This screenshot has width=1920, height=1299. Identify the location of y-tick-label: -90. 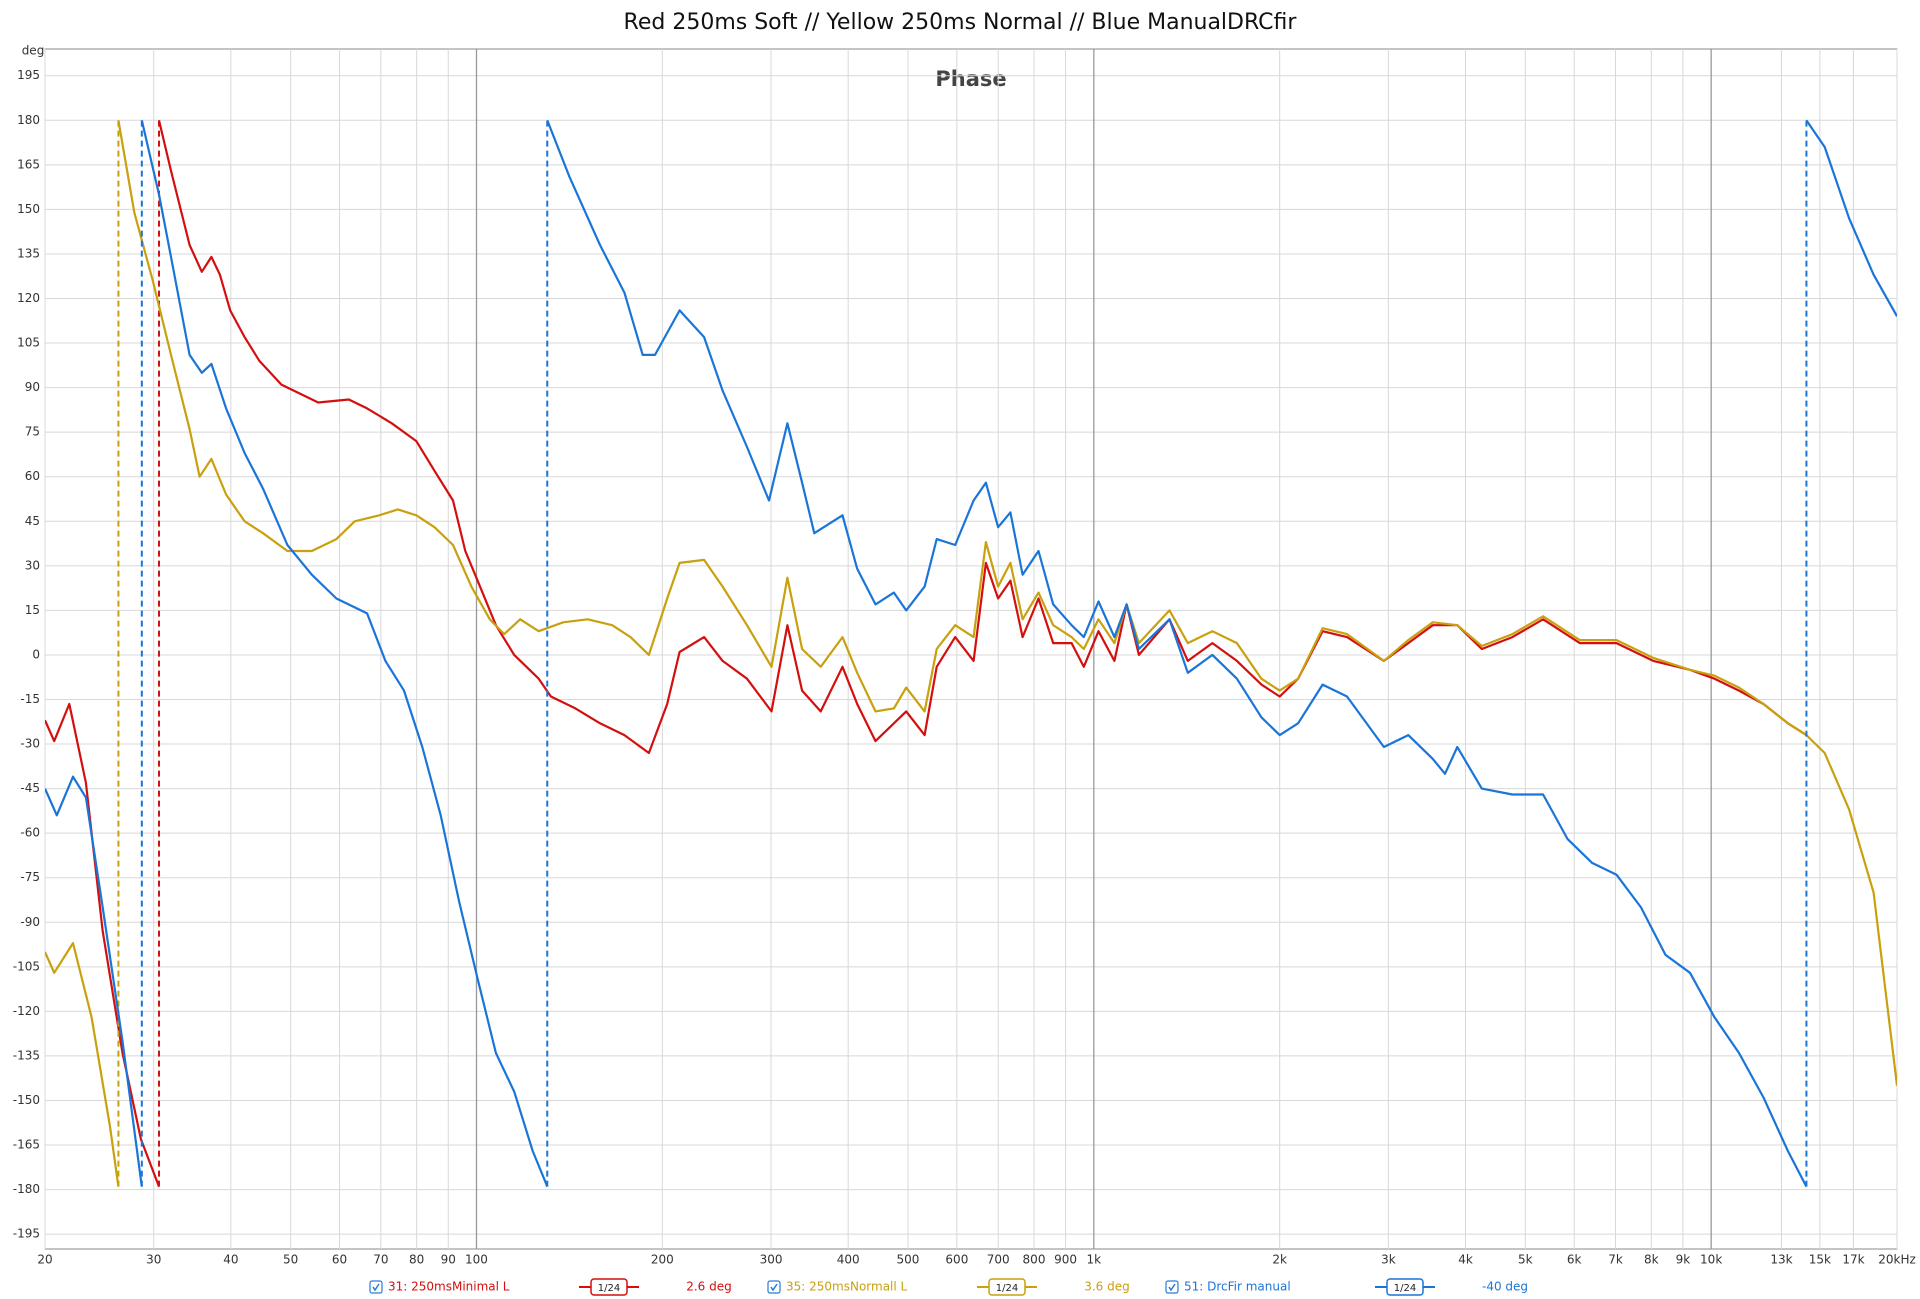
(30, 922).